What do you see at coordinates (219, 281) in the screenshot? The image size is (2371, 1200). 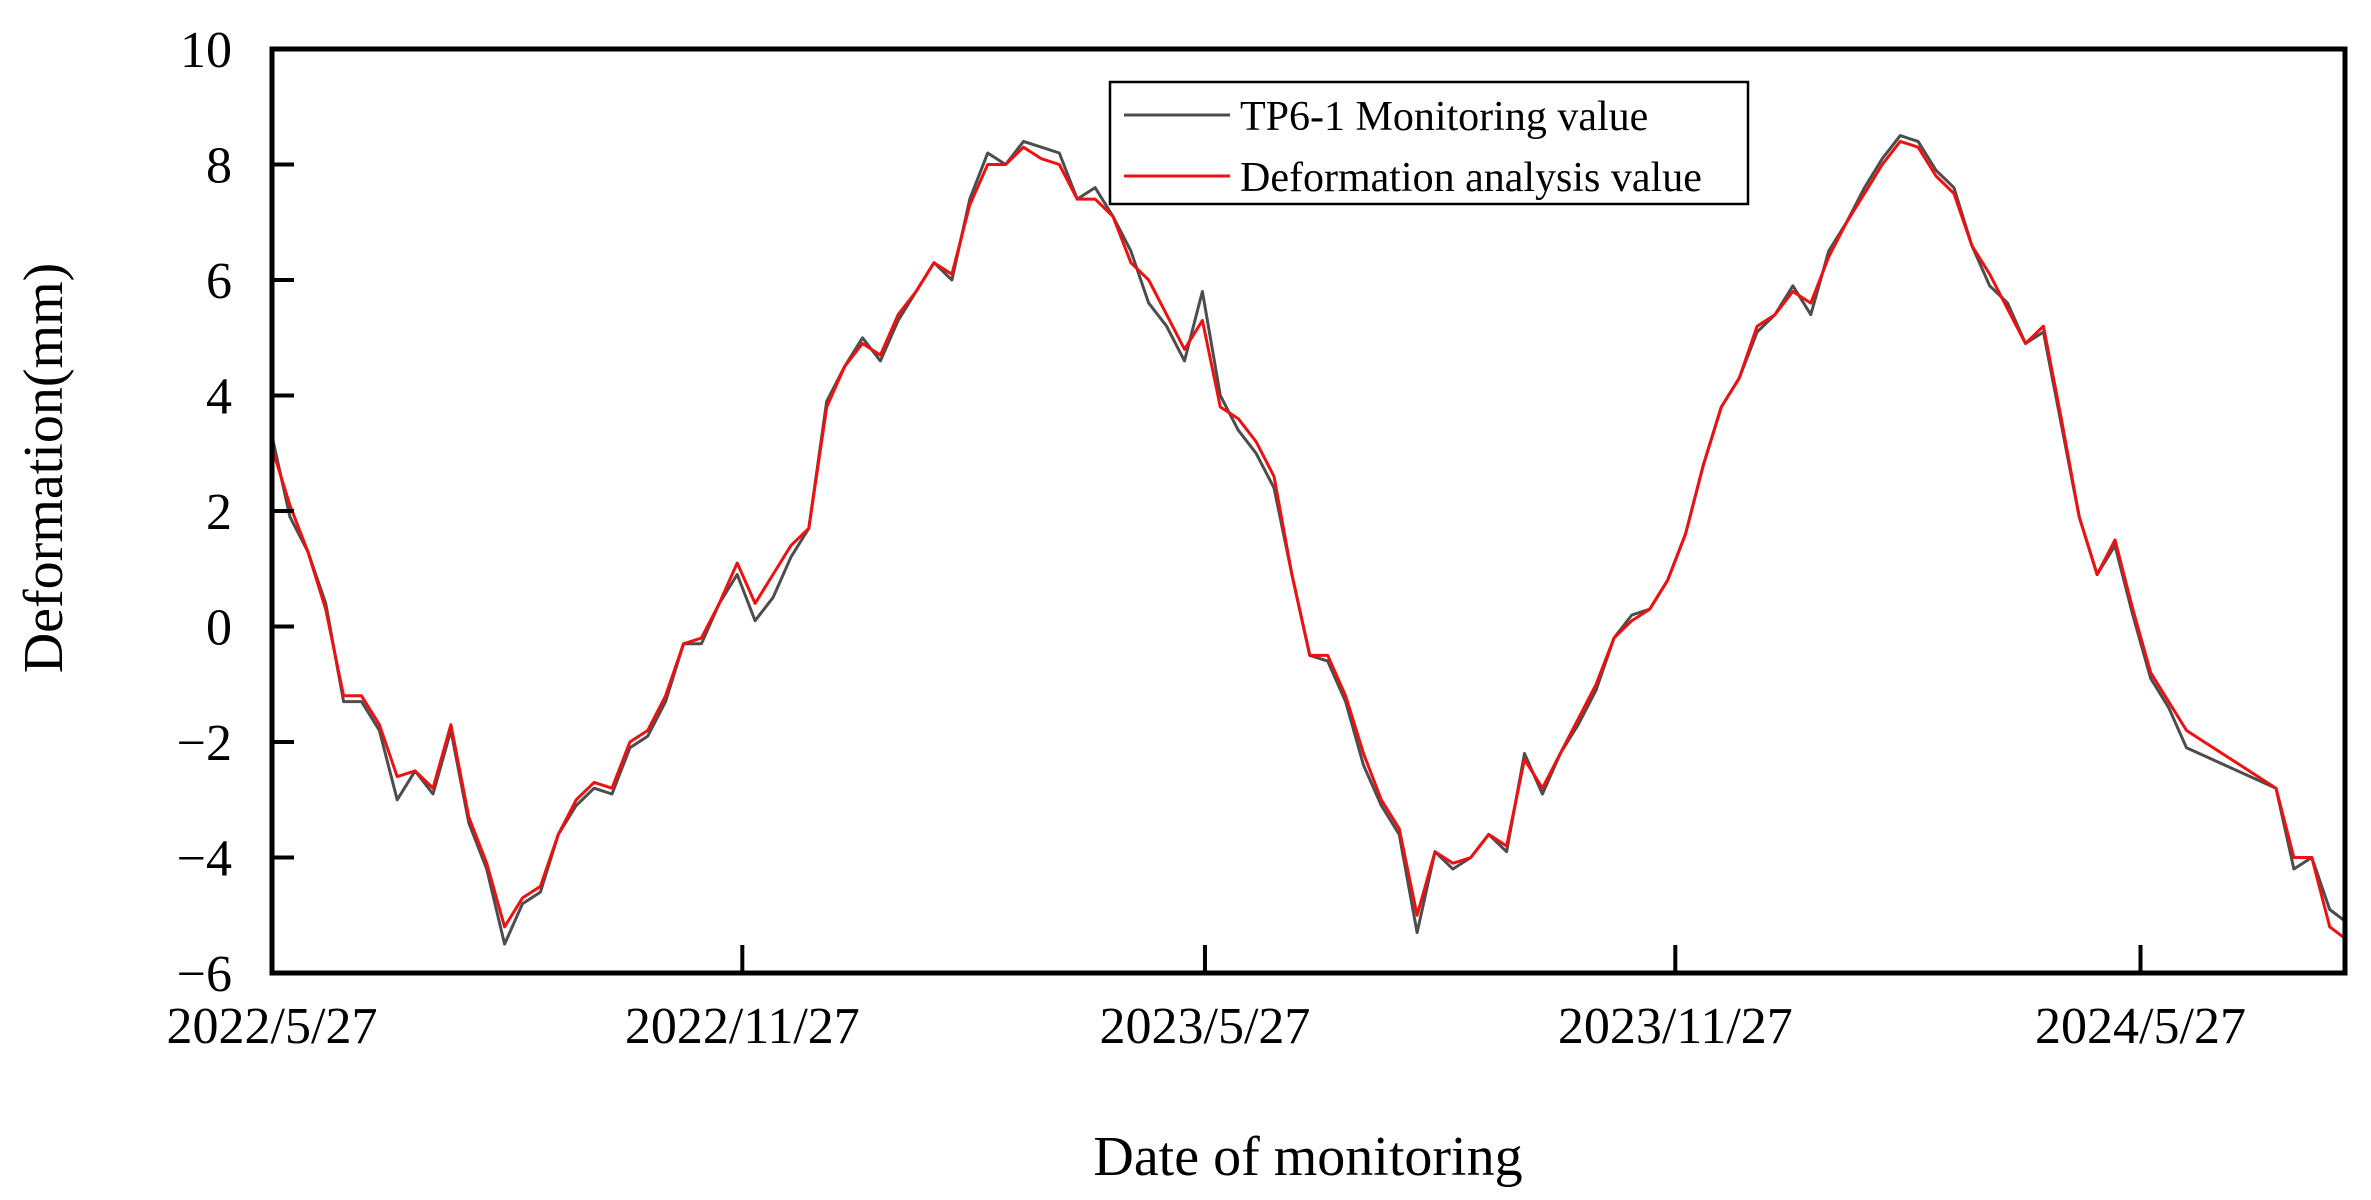 I see `y-tick-label: 6` at bounding box center [219, 281].